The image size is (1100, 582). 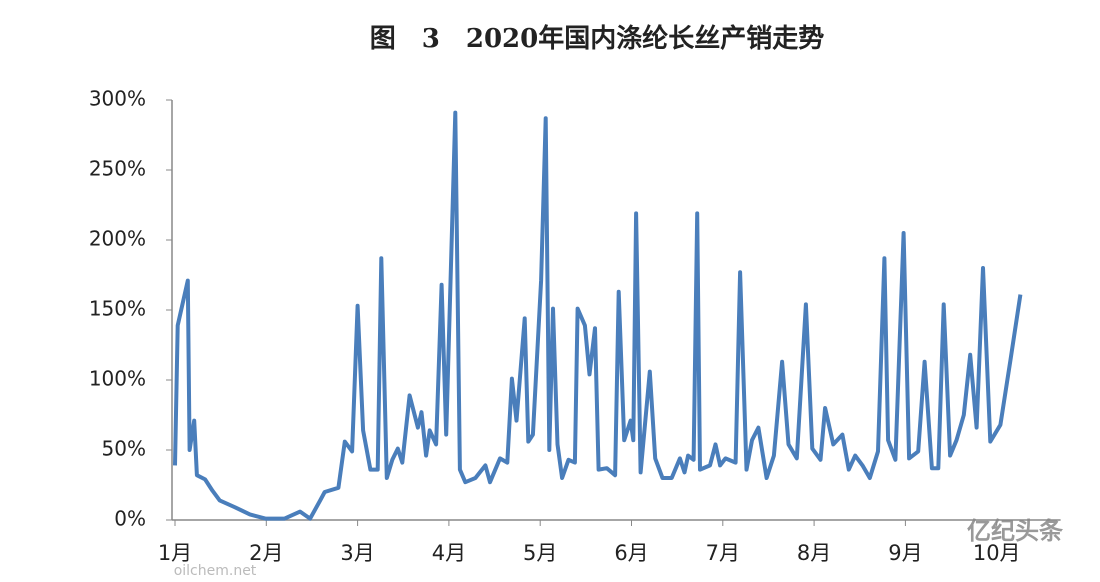 What do you see at coordinates (117, 379) in the screenshot?
I see `y-tick-label: 100%` at bounding box center [117, 379].